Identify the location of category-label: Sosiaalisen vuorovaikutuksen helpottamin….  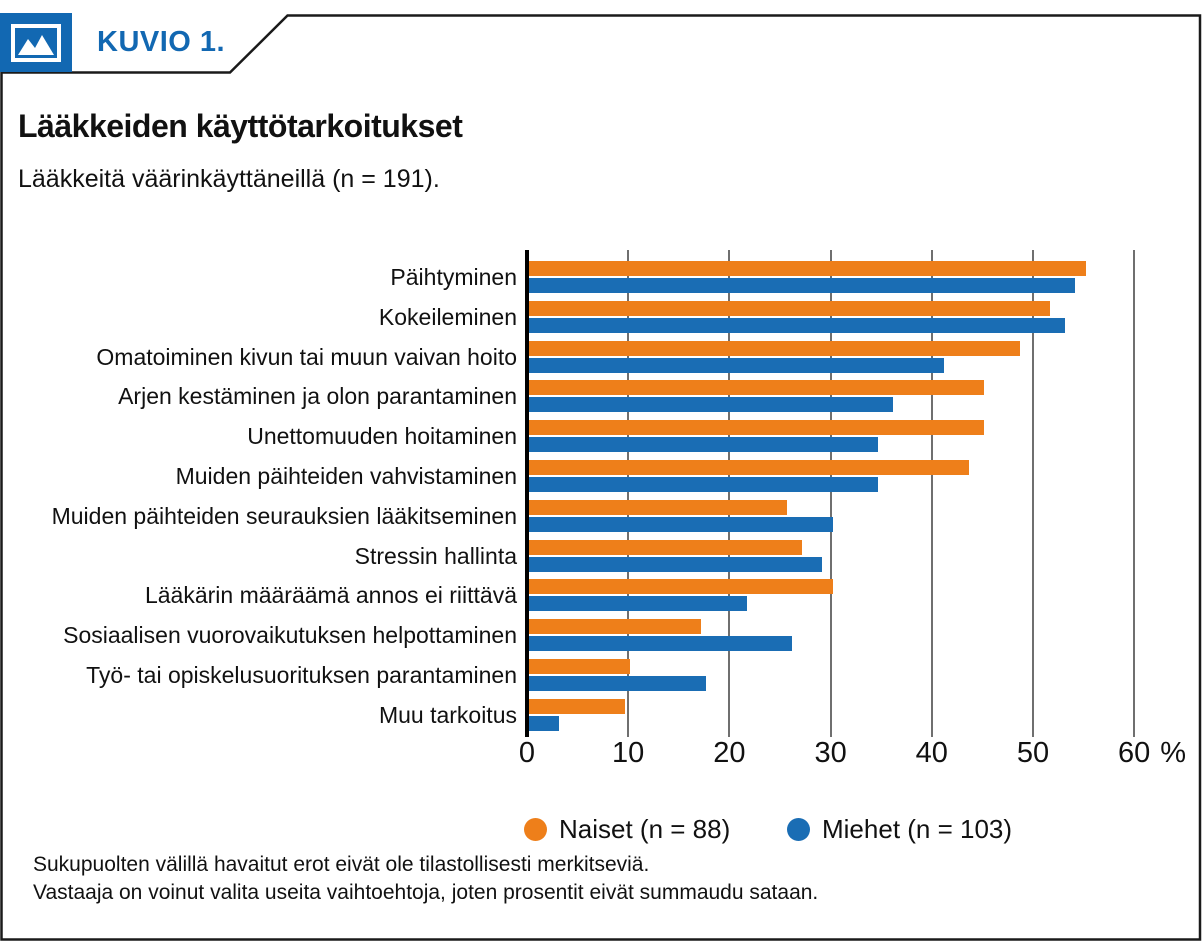
(290, 635).